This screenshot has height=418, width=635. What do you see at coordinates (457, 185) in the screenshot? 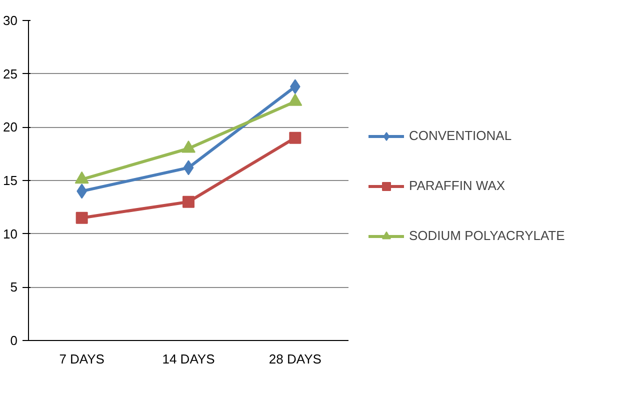
I see `legend-label: PARAFFIN WAX` at bounding box center [457, 185].